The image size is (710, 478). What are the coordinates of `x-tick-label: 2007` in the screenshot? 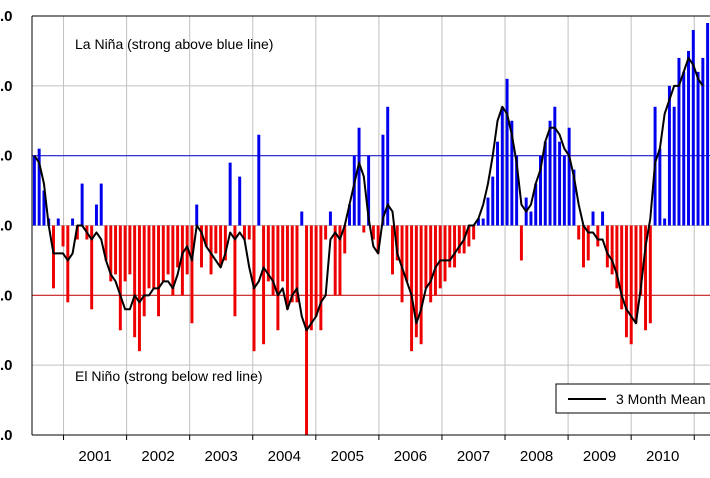 It's located at (473, 456).